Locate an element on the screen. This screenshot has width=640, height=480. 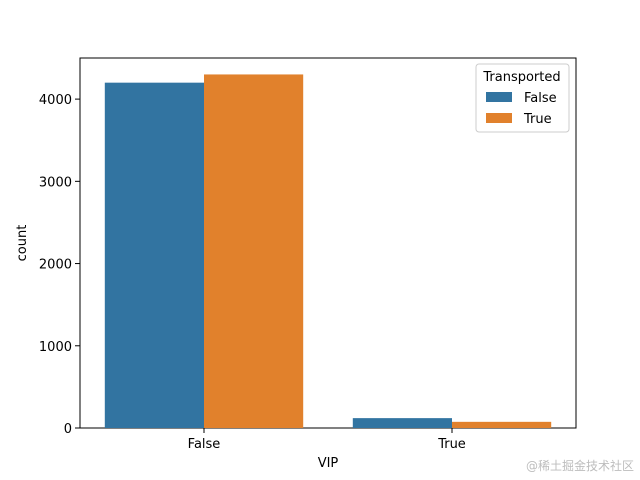
y-tick-label: 1000 is located at coordinates (55, 347).